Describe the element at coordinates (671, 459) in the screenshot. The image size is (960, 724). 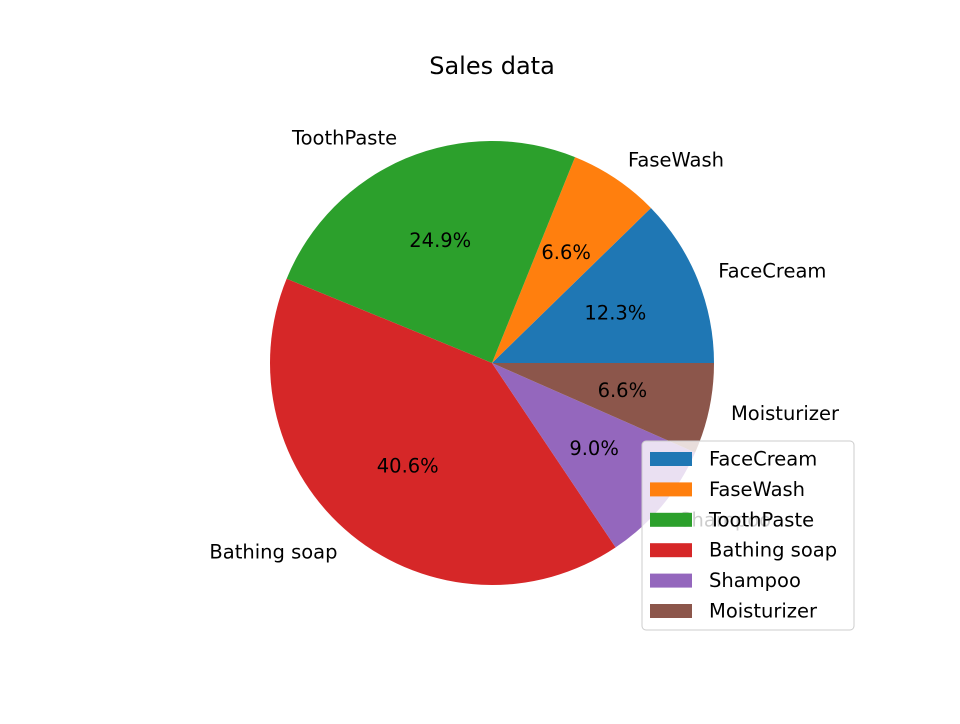
I see `legend-swatch-facecream` at that location.